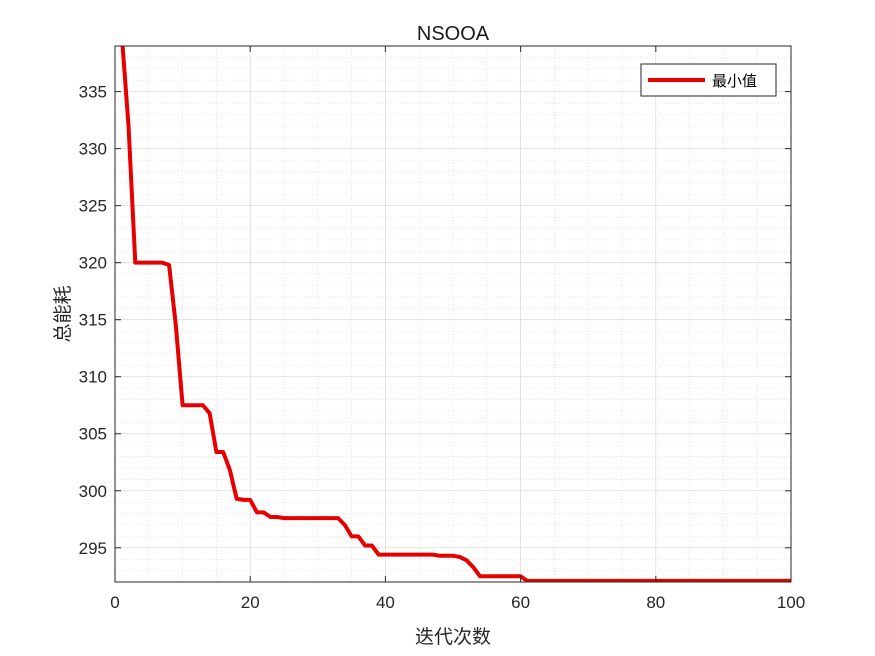  Describe the element at coordinates (453, 34) in the screenshot. I see `chart-title: NSOOA` at that location.